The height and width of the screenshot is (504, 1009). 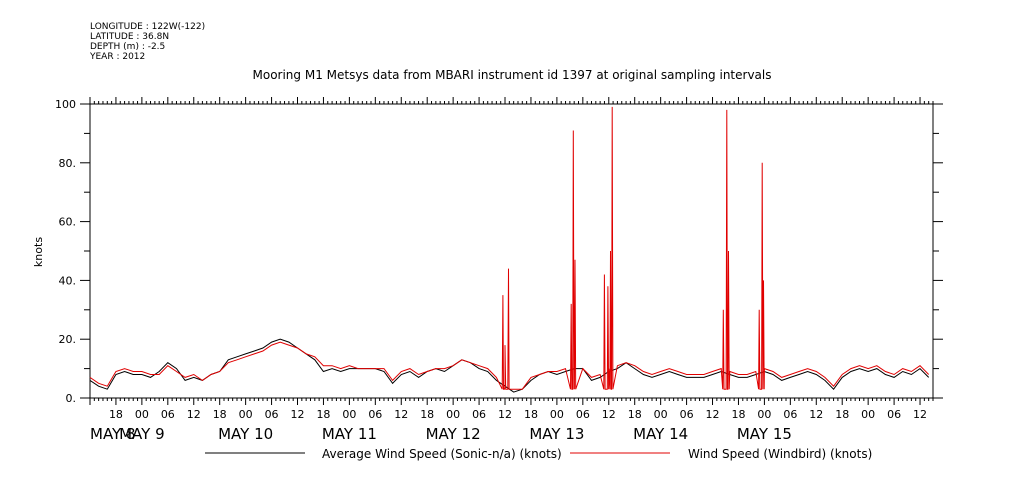 What do you see at coordinates (68, 339) in the screenshot?
I see `y-tick-label: 20.` at bounding box center [68, 339].